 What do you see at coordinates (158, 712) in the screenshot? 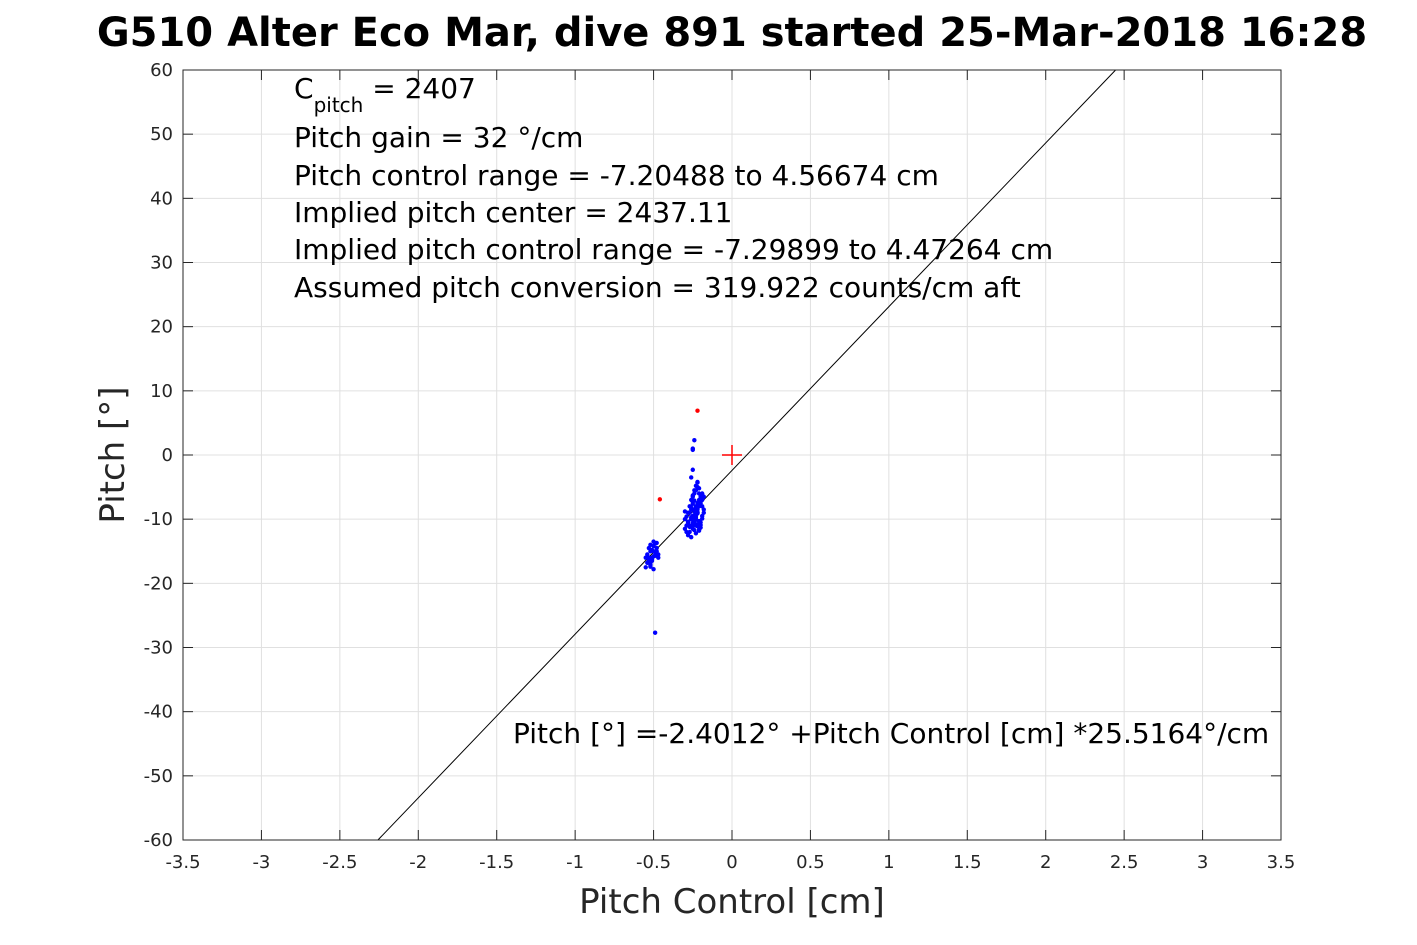
I see `y-tick-label: -40` at bounding box center [158, 712].